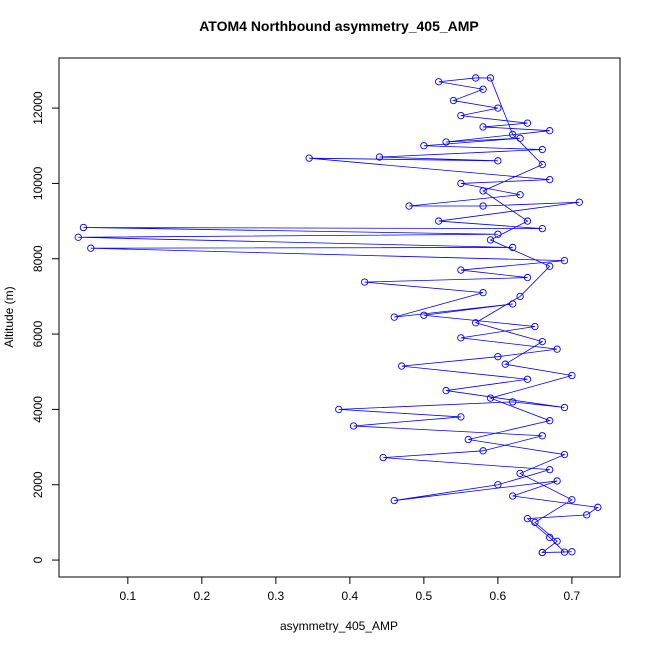 The image size is (650, 655). What do you see at coordinates (38, 559) in the screenshot?
I see `y-tick-label: 0` at bounding box center [38, 559].